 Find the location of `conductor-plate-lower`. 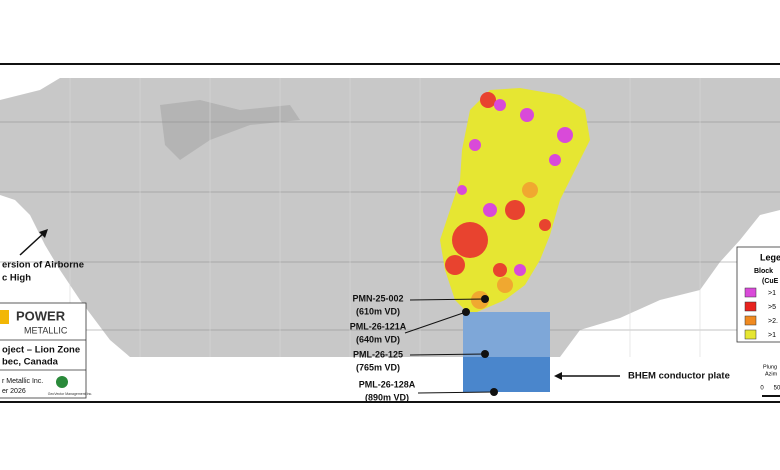

conductor-plate-lower is located at coordinates (506, 374).